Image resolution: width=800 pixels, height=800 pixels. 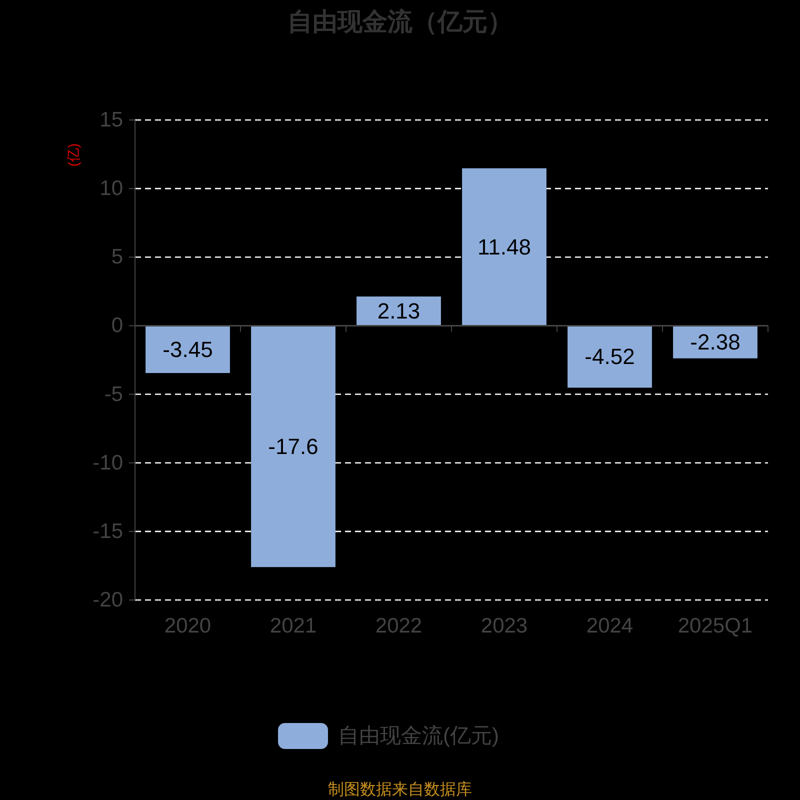 What do you see at coordinates (418, 736) in the screenshot?
I see `legend-label: 自由现金流(亿元)` at bounding box center [418, 736].